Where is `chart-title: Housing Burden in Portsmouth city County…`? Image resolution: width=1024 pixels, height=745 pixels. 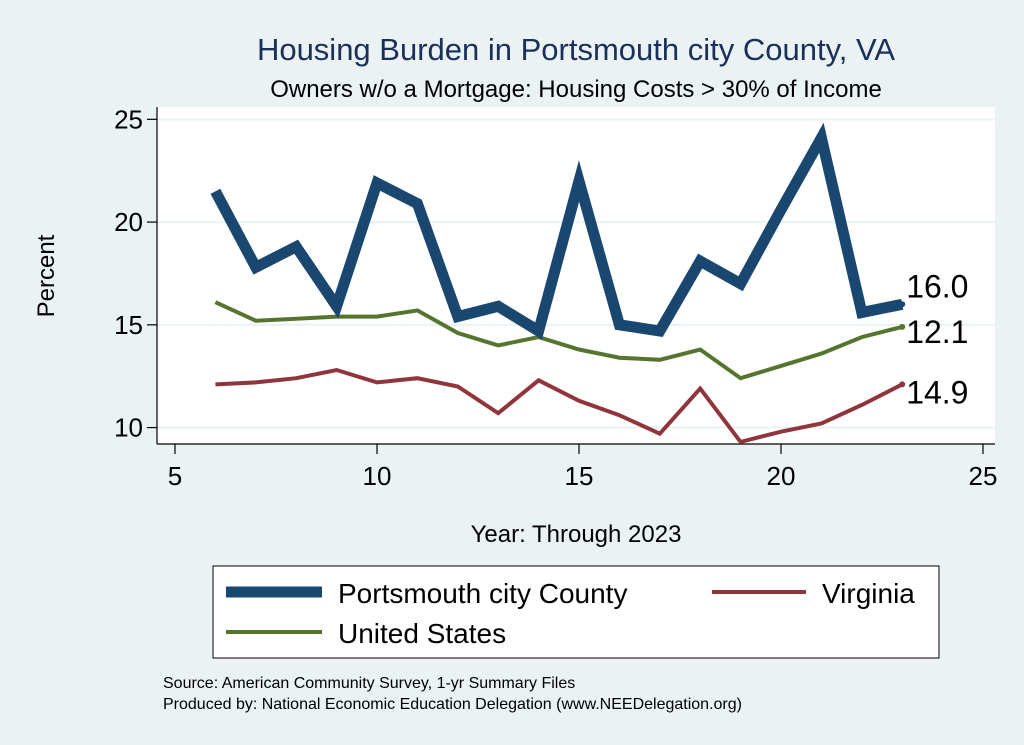
chart-title: Housing Burden in Portsmouth city County… is located at coordinates (576, 49).